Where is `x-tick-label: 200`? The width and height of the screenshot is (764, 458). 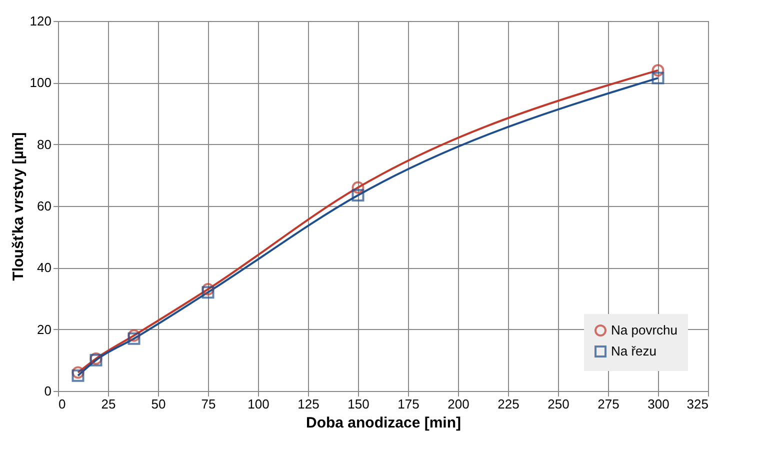 x-tick-label: 200 is located at coordinates (459, 404).